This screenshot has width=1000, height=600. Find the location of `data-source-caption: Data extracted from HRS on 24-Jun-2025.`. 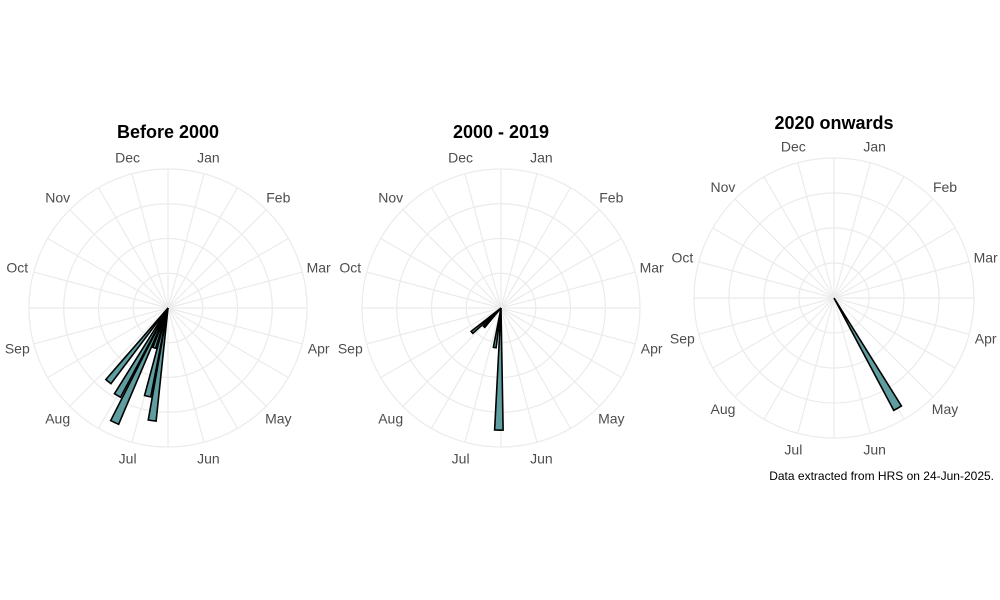

data-source-caption: Data extracted from HRS on 24-Jun-2025. is located at coordinates (881, 476).